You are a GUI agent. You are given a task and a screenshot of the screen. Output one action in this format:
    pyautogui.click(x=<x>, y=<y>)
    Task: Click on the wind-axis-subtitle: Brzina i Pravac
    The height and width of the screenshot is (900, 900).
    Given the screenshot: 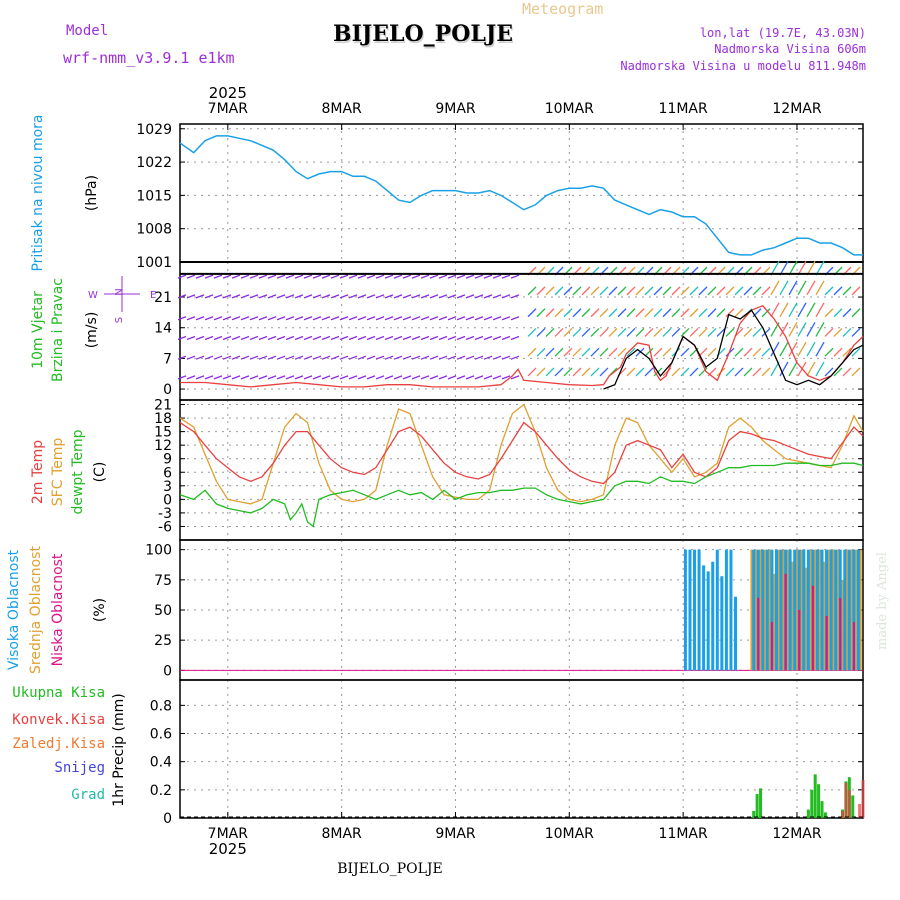 What is the action you would take?
    pyautogui.click(x=58, y=330)
    